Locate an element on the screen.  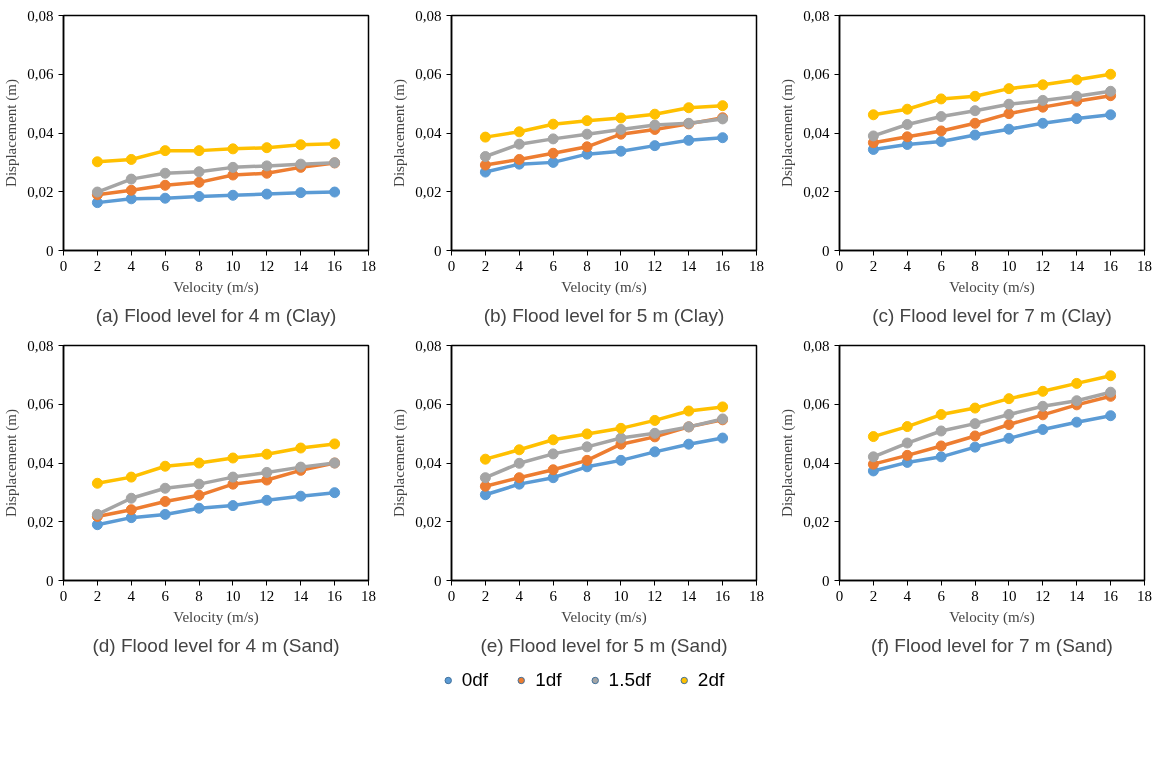
legend-label: 1.5df is located at coordinates (629, 680).